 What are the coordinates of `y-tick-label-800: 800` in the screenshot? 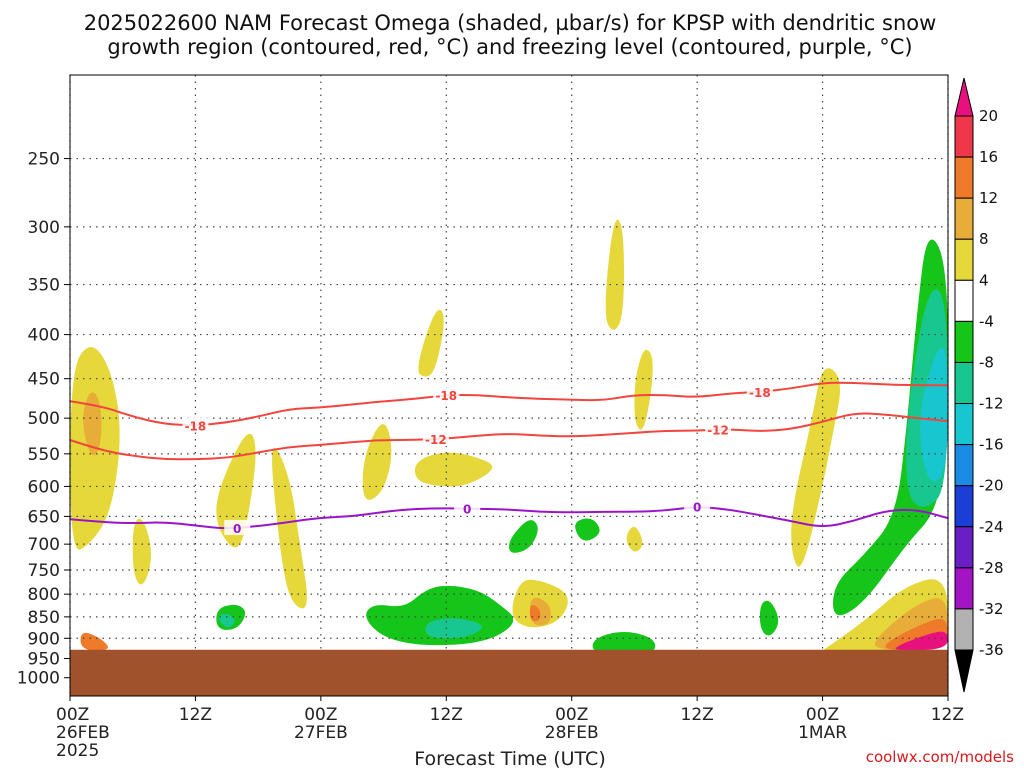 It's located at (44, 595).